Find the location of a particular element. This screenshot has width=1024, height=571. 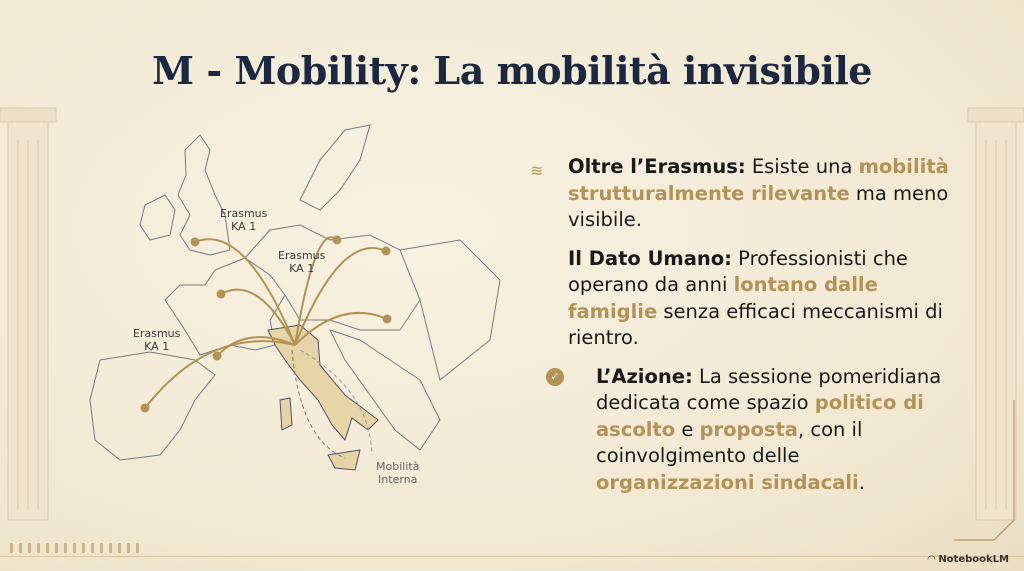

uk-outline is located at coordinates (204, 195).